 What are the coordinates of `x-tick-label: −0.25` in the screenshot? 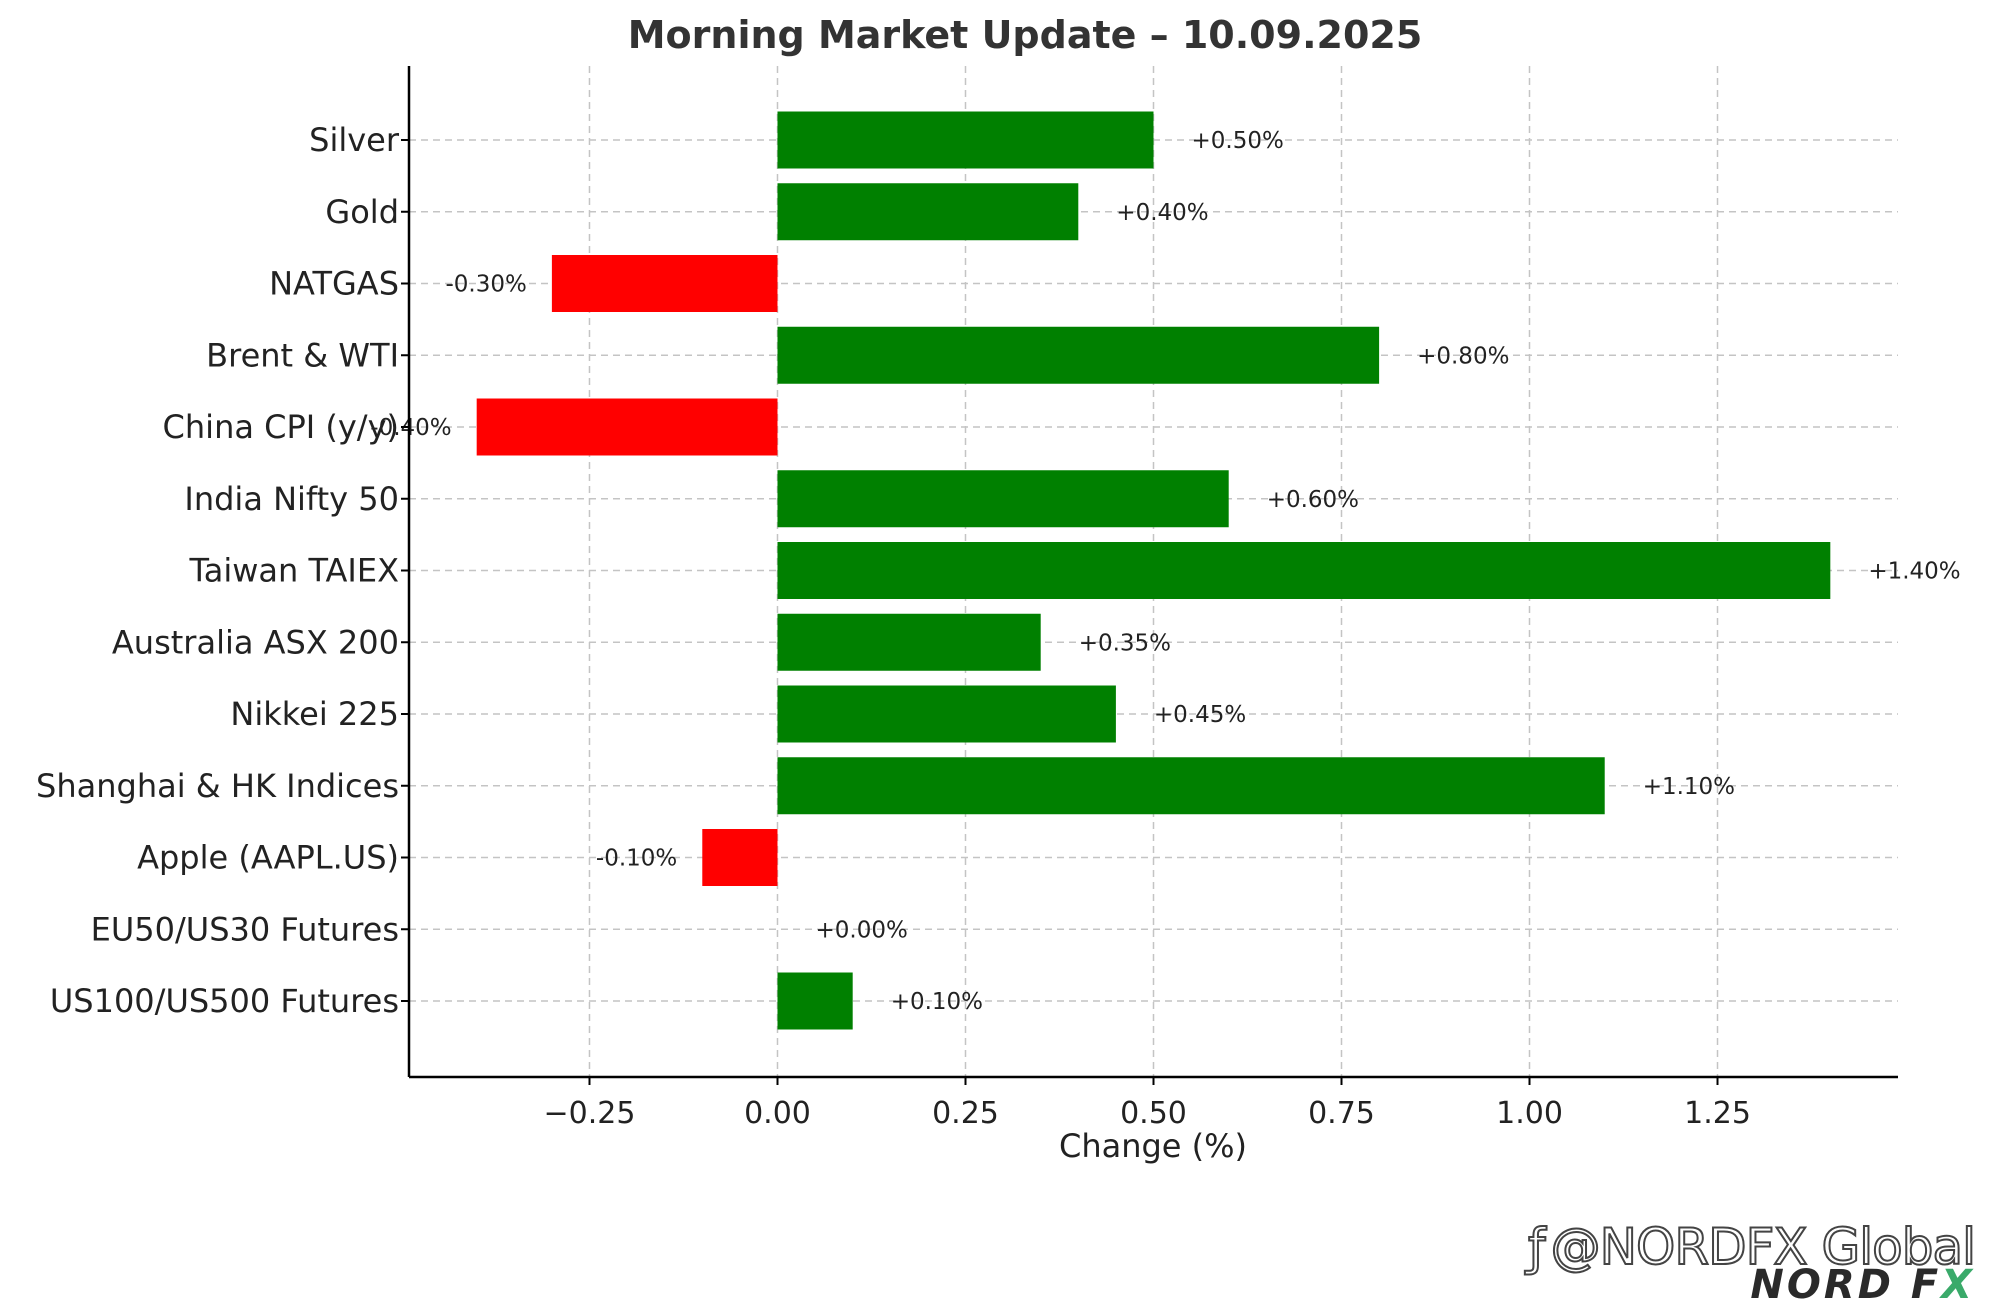 It's located at (590, 1113).